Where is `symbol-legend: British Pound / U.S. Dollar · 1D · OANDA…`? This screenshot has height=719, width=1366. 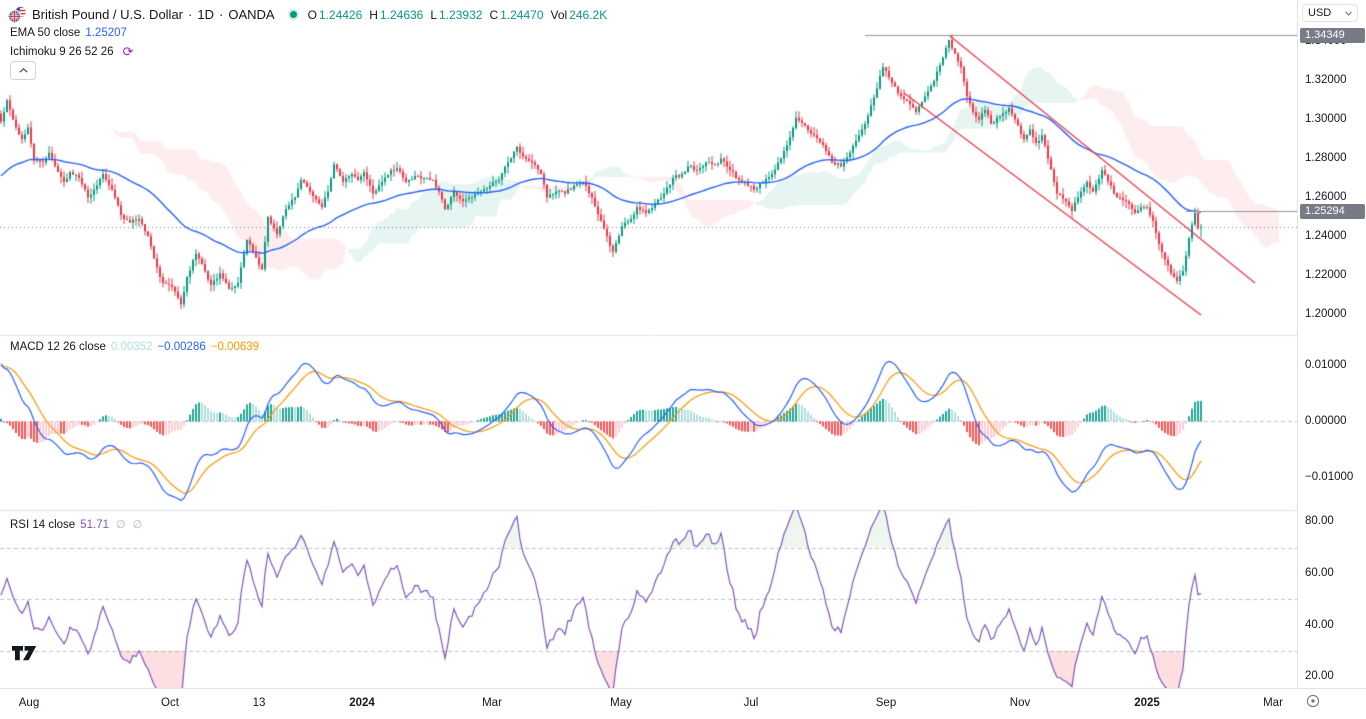 symbol-legend: British Pound / U.S. Dollar · 1D · OANDA… is located at coordinates (307, 15).